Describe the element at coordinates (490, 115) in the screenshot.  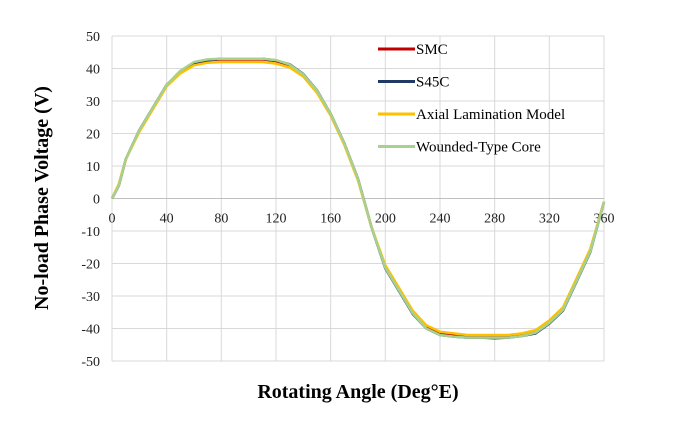
I see `legend-label: Axial Lamination Model` at that location.